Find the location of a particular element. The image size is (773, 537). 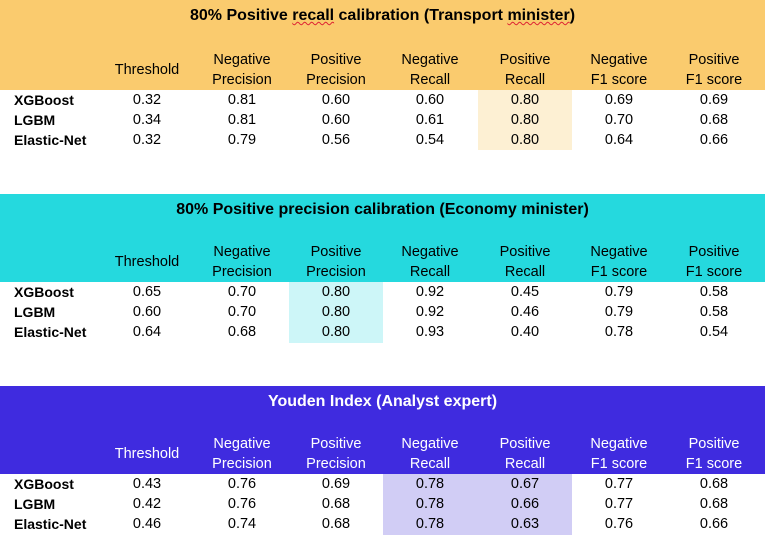

cell: 0.63 is located at coordinates (525, 524).